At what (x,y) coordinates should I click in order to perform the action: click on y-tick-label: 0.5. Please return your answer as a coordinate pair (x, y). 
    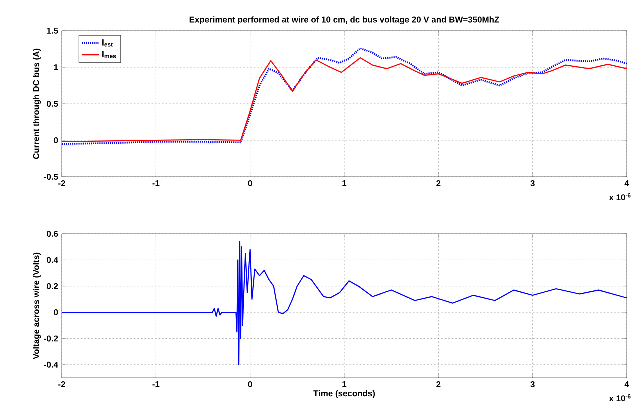
    Looking at the image, I should click on (52, 104).